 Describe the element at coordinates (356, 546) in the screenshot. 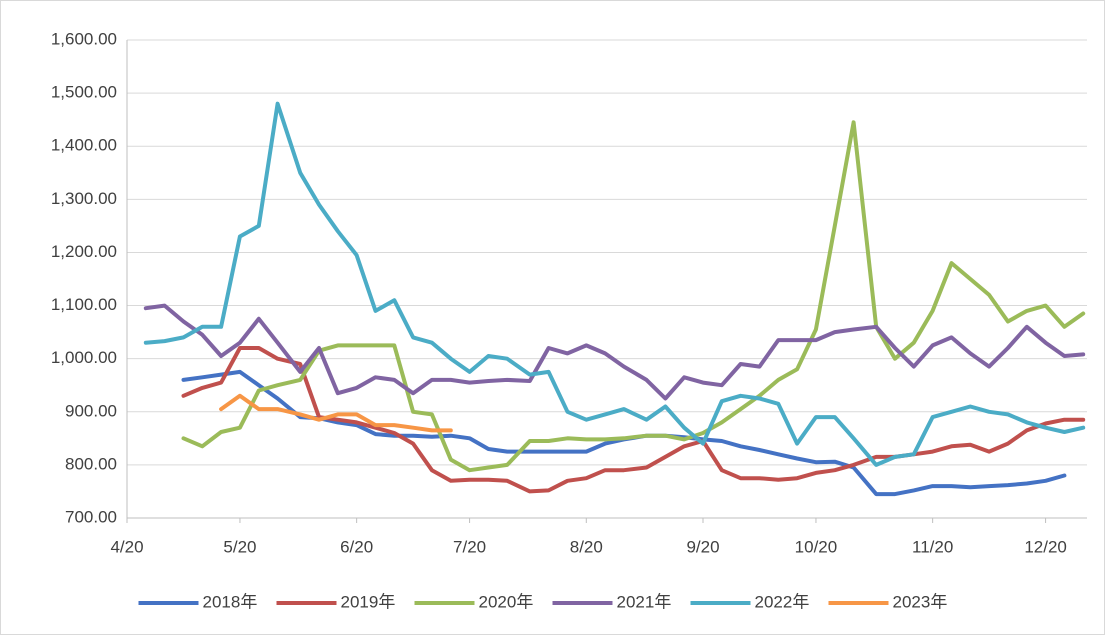

I see `x-tick-label: 6/20` at that location.